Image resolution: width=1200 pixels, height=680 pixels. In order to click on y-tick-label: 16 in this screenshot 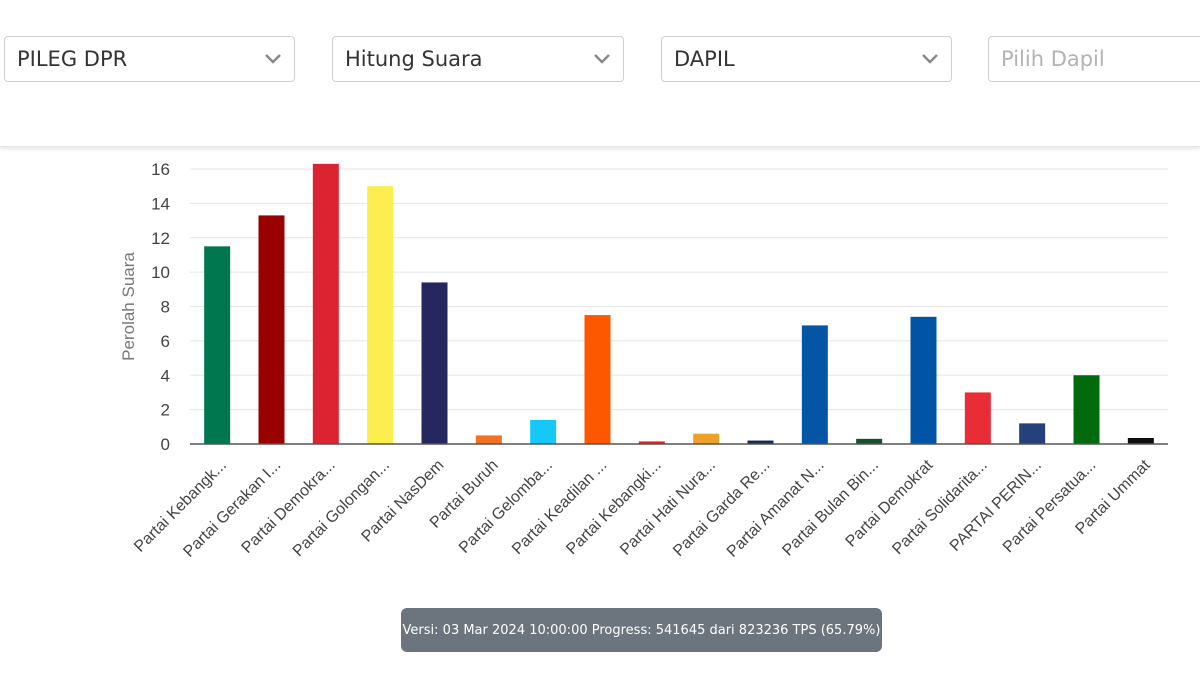, I will do `click(160, 169)`.